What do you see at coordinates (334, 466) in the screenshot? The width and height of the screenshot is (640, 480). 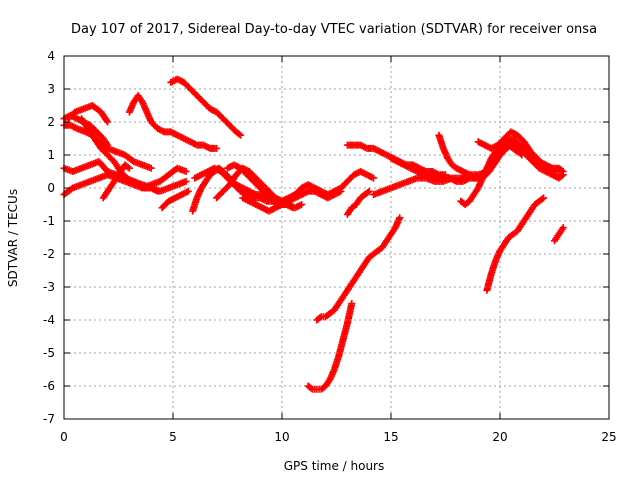 I see `x-axis-label: GPS time / hours` at bounding box center [334, 466].